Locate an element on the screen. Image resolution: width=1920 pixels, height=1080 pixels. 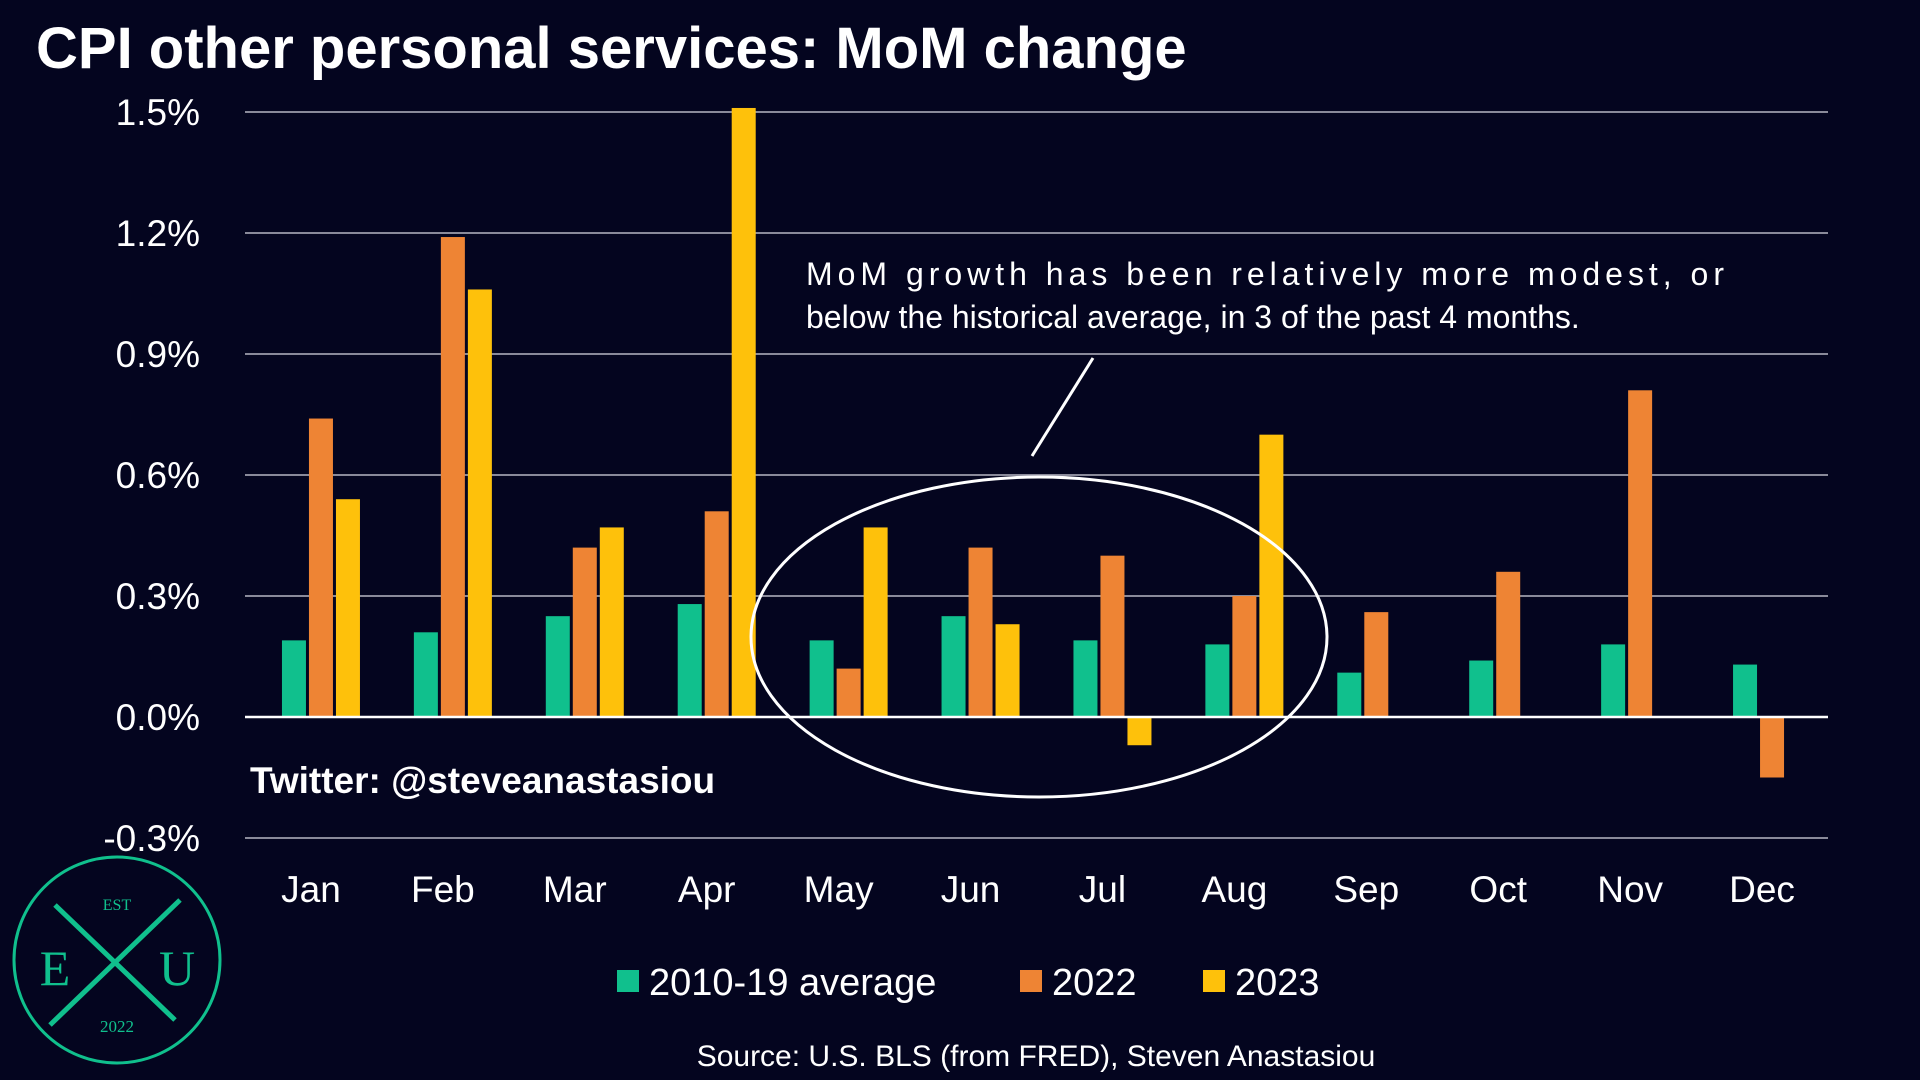
bar-2010-19-average-sep is located at coordinates (1349, 694).